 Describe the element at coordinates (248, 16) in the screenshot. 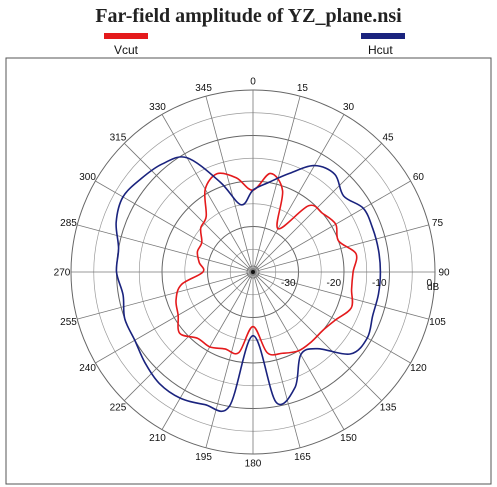

I see `chart-title: Far-field amplitude of YZ_plane.nsi` at that location.